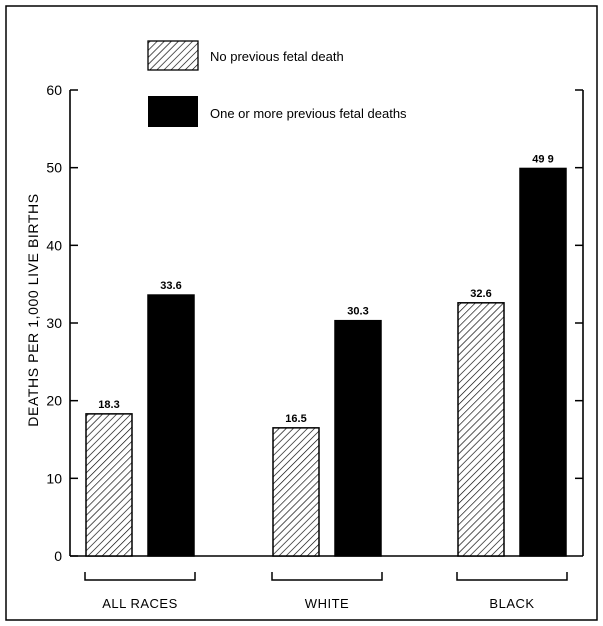 The width and height of the screenshot is (603, 626). What do you see at coordinates (480, 294) in the screenshot?
I see `value-label-0-2: 32.6` at bounding box center [480, 294].